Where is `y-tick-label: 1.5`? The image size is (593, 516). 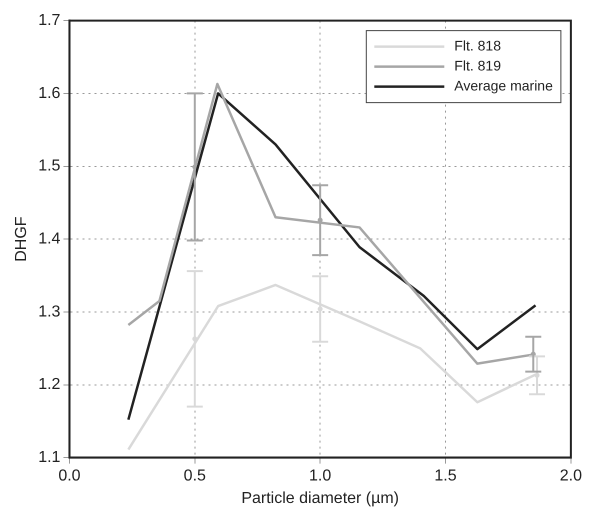
y-tick-label: 1.5 is located at coordinates (49, 166).